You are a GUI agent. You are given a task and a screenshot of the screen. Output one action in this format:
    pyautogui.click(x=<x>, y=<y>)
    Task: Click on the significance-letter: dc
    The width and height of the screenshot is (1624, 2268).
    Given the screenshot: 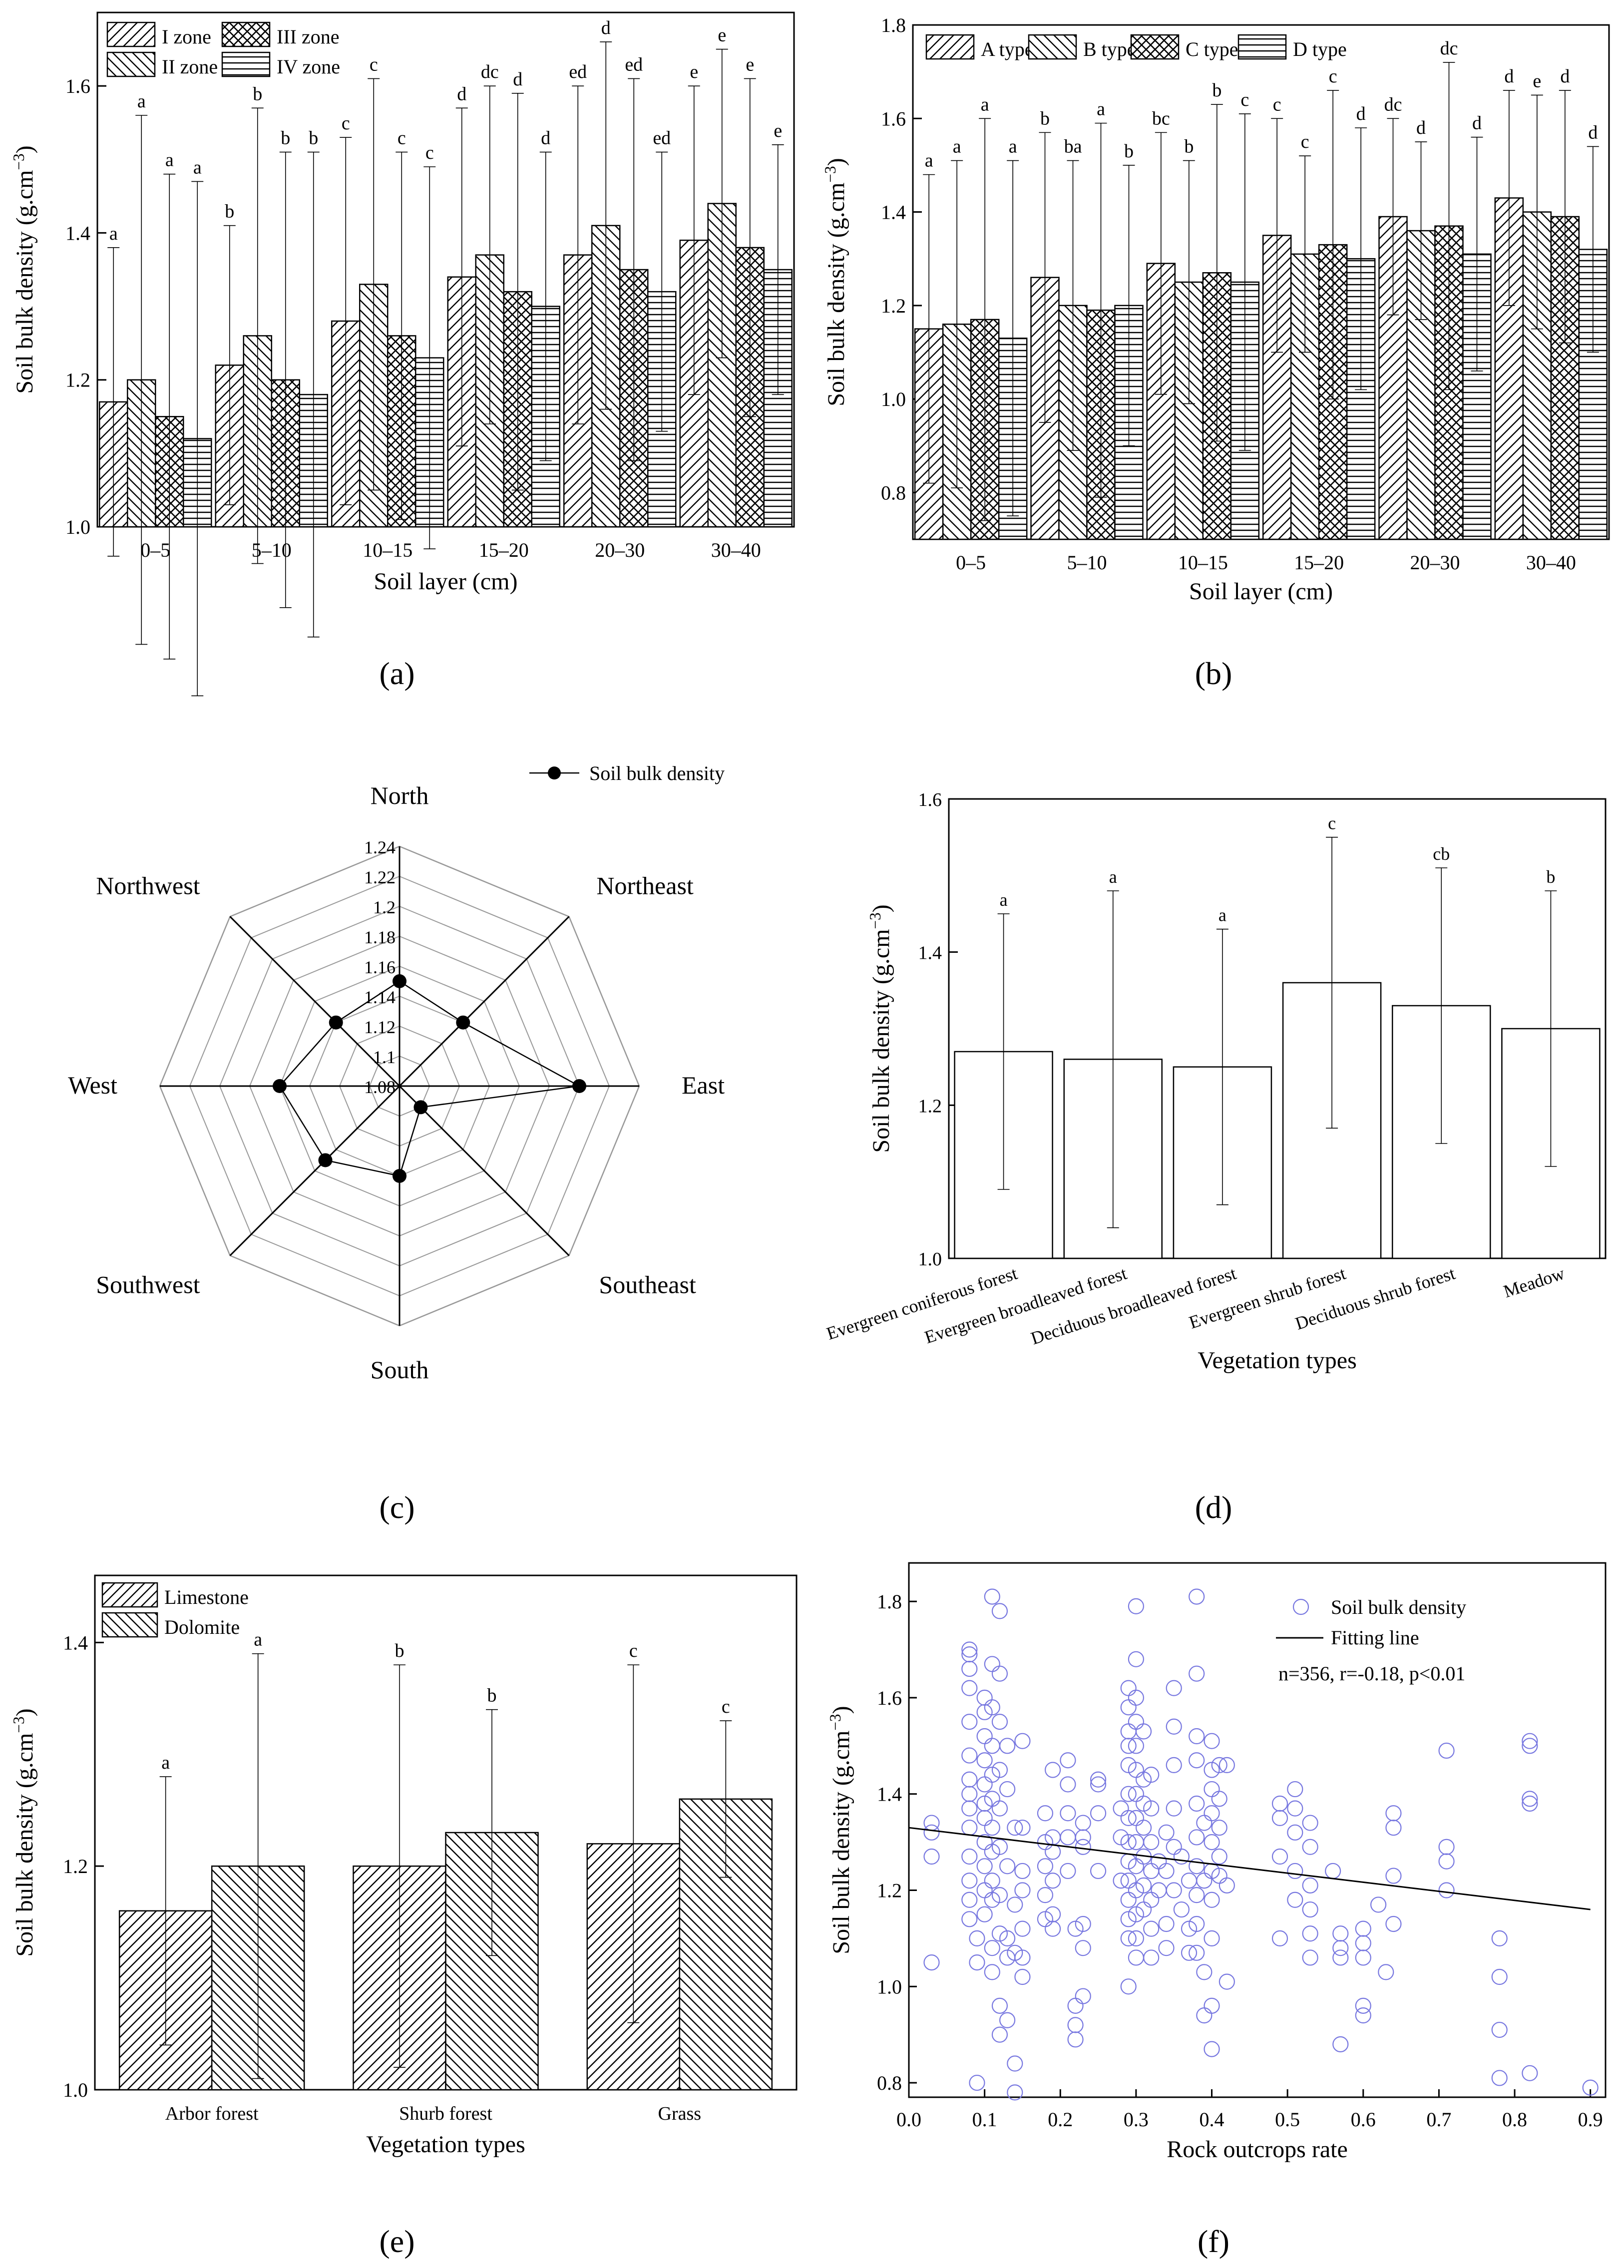 What is the action you would take?
    pyautogui.click(x=1393, y=104)
    